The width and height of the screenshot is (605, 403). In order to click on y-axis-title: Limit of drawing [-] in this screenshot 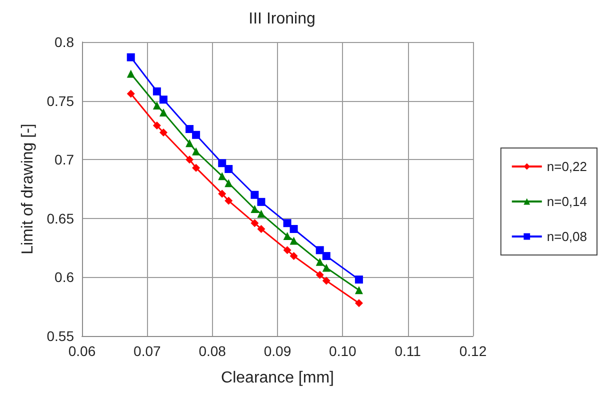, I will do `click(27, 189)`.